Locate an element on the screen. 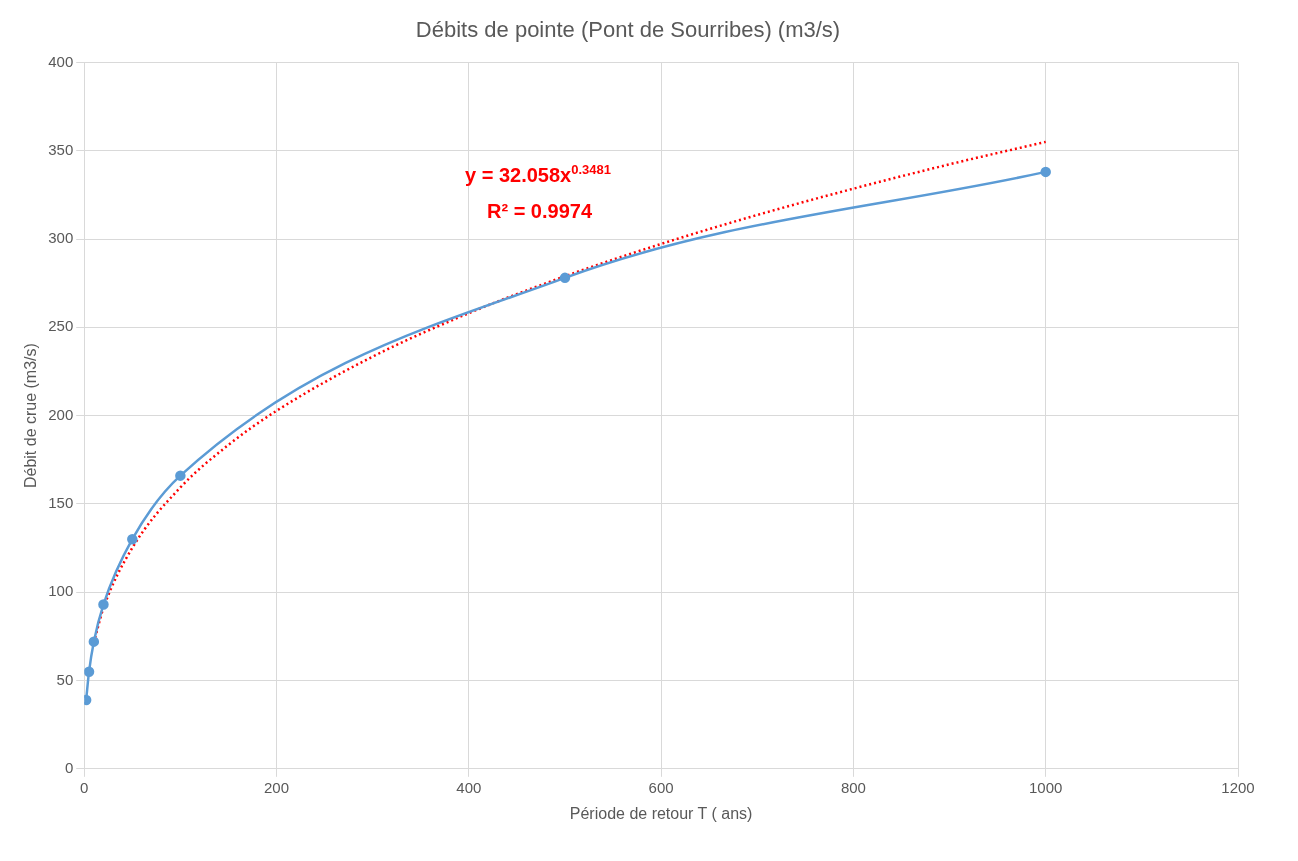 This screenshot has height=861, width=1298. x-tick-label: 0 is located at coordinates (84, 787).